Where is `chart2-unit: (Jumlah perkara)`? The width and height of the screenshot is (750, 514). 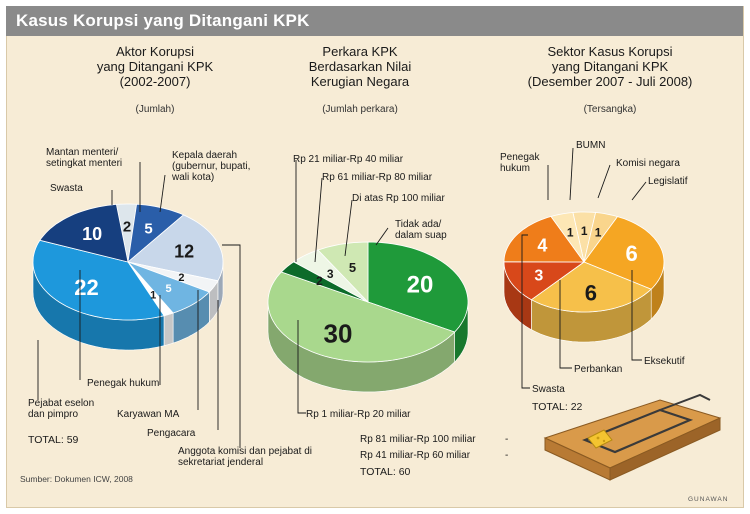
chart2-unit: (Jumlah perkara) is located at coordinates (360, 109).